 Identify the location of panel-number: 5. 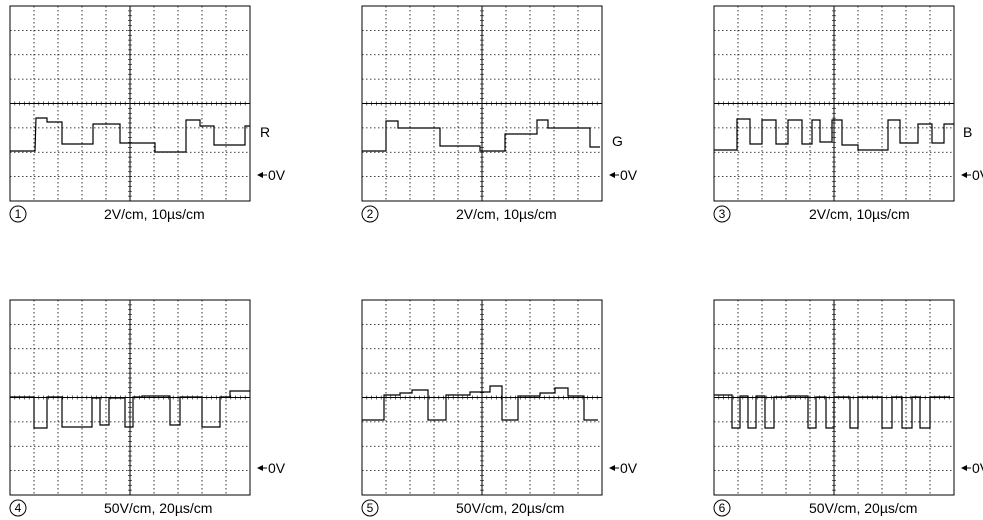
(370, 508).